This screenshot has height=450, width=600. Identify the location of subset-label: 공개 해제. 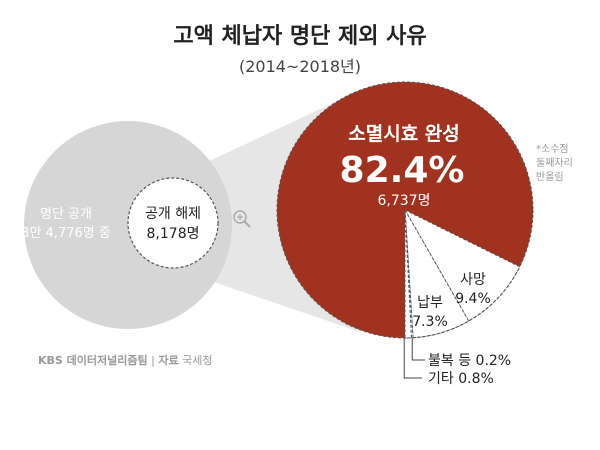
(173, 214).